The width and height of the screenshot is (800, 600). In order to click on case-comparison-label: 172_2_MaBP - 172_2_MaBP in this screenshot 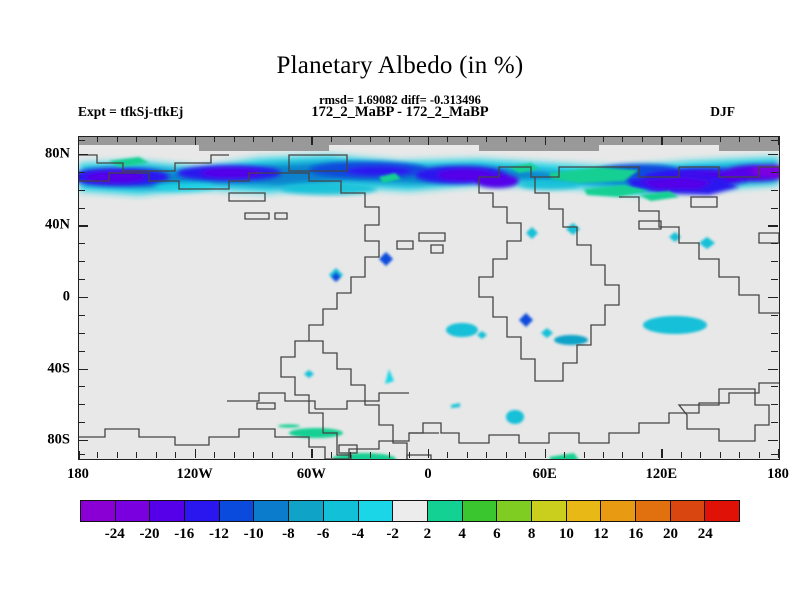, I will do `click(400, 112)`.